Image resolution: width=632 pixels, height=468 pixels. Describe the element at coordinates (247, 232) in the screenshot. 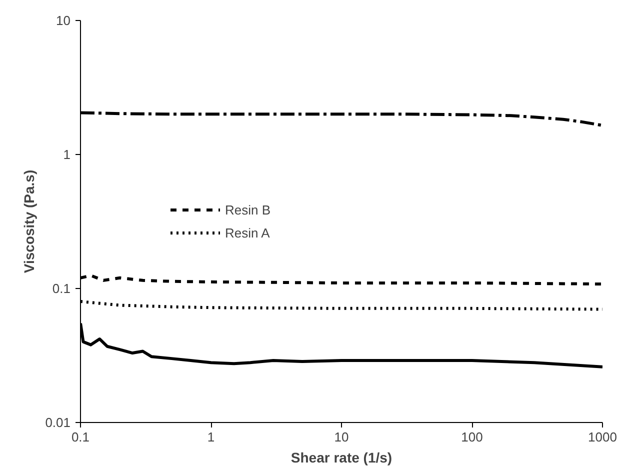

I see `legend-label: Resin A` at that location.